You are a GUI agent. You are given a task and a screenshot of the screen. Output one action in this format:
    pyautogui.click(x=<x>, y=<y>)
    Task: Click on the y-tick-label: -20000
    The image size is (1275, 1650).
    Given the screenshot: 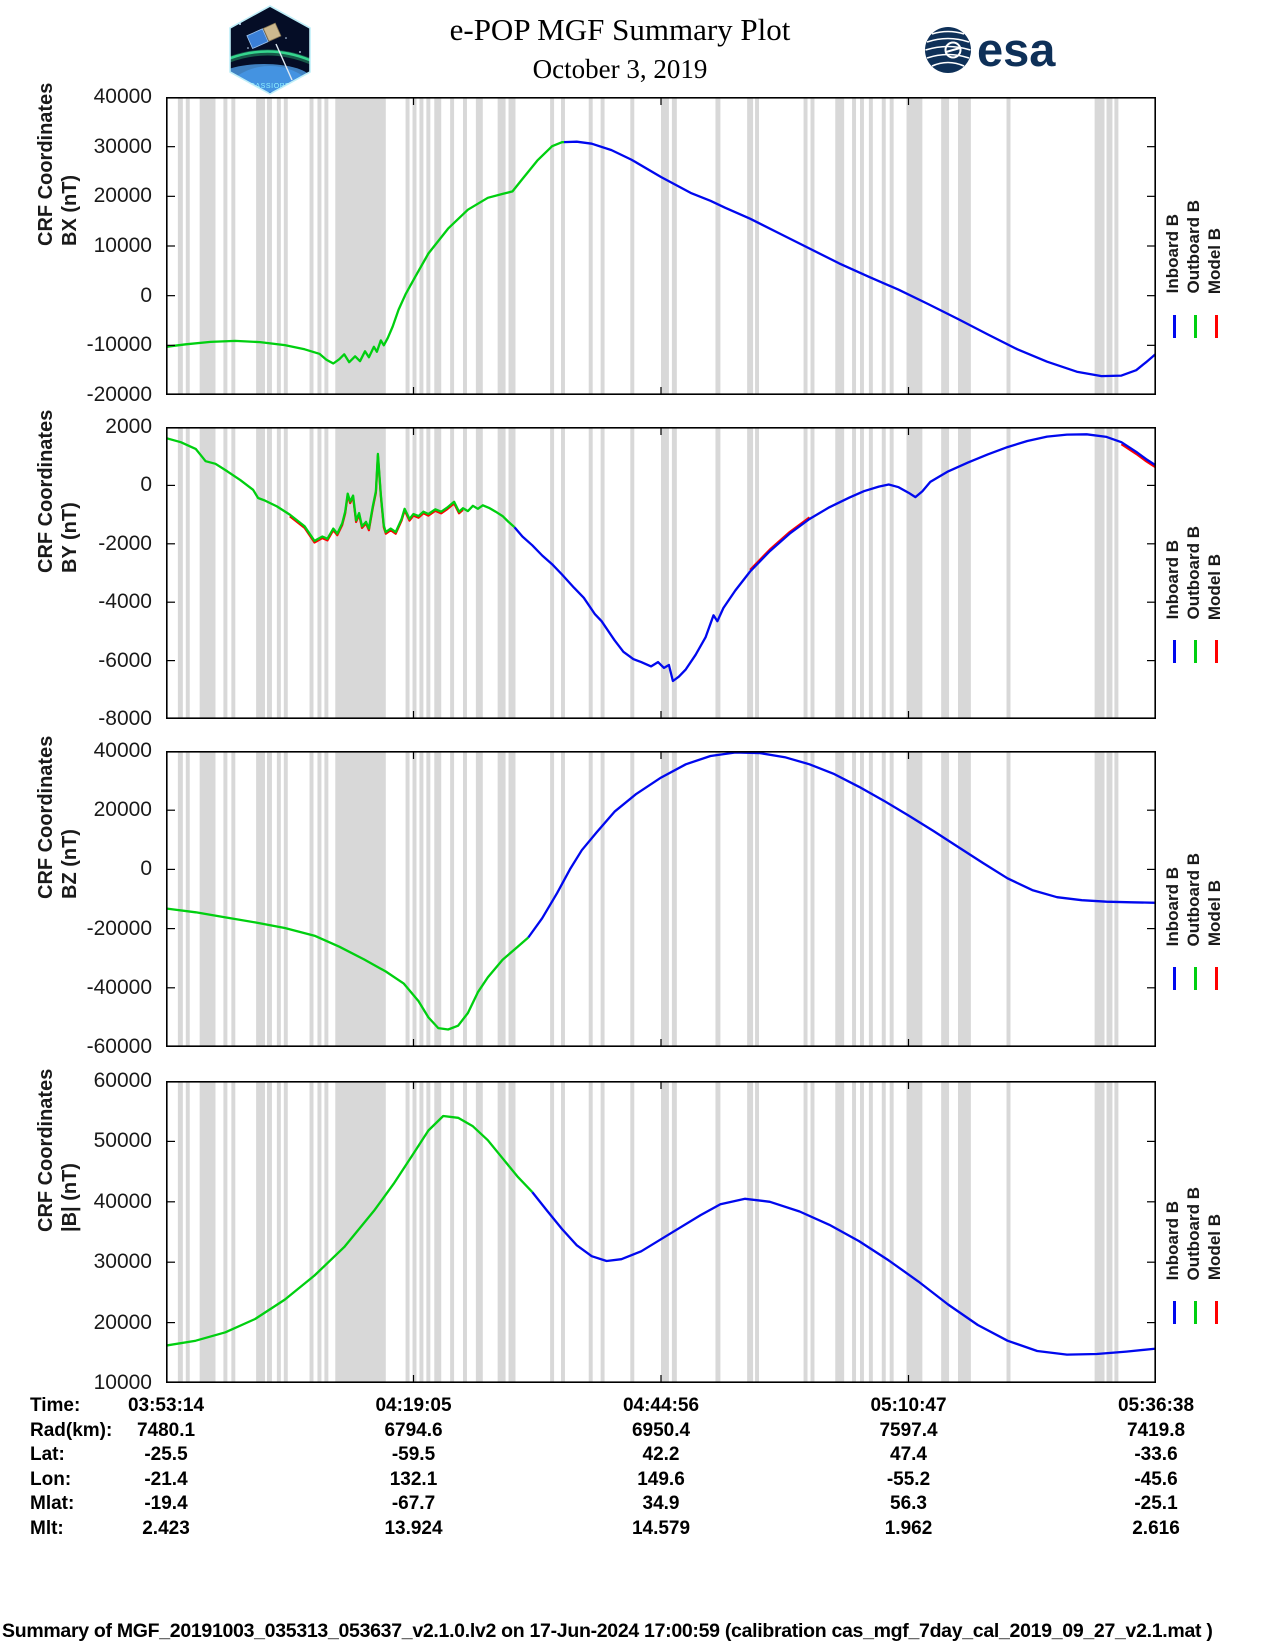 What is the action you would take?
    pyautogui.click(x=119, y=928)
    